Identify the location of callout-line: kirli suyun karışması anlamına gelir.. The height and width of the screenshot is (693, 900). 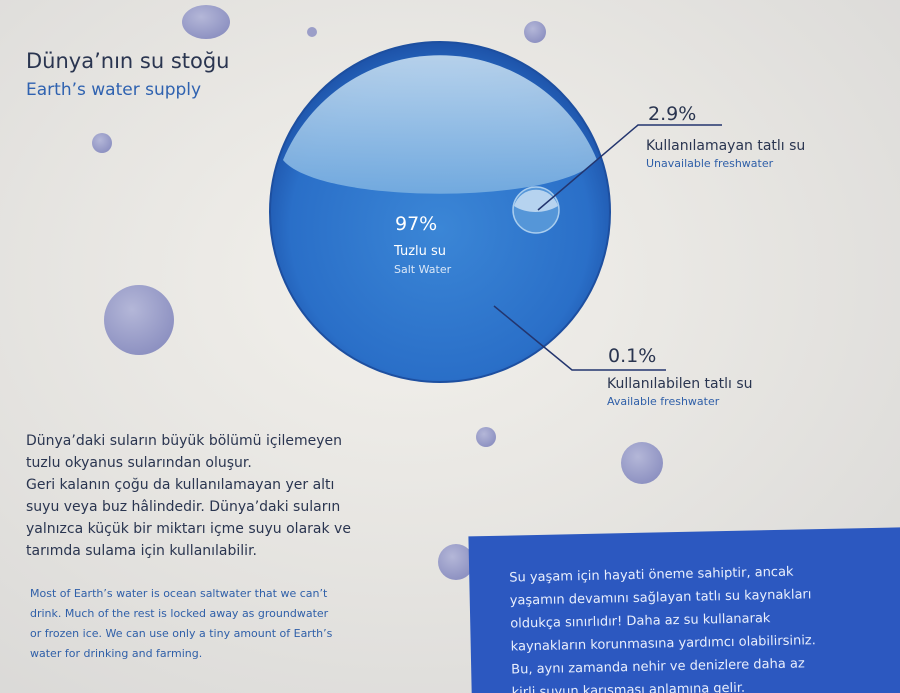
(629, 687).